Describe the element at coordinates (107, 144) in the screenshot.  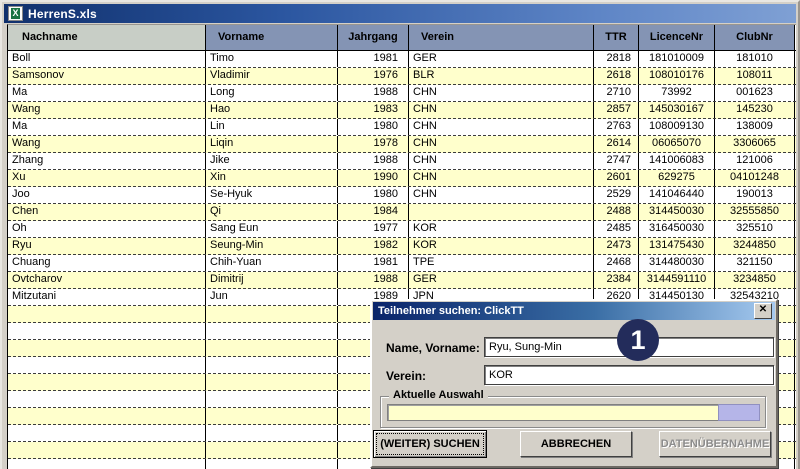
I see `cell: Wang` at that location.